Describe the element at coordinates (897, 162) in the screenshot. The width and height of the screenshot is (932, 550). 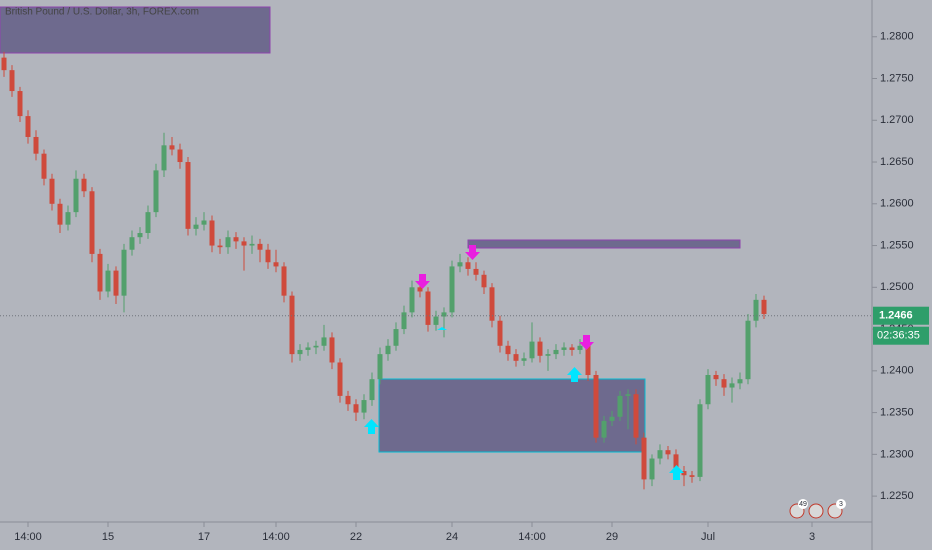
I see `y-tick-label: 1.2650` at that location.